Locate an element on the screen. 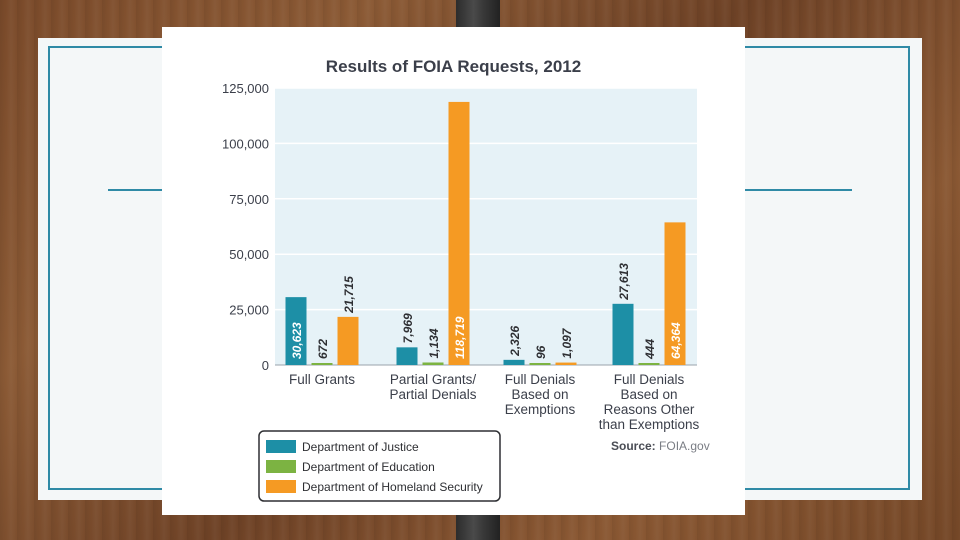 Image resolution: width=960 pixels, height=540 pixels. legend-label: Department of Education is located at coordinates (368, 467).